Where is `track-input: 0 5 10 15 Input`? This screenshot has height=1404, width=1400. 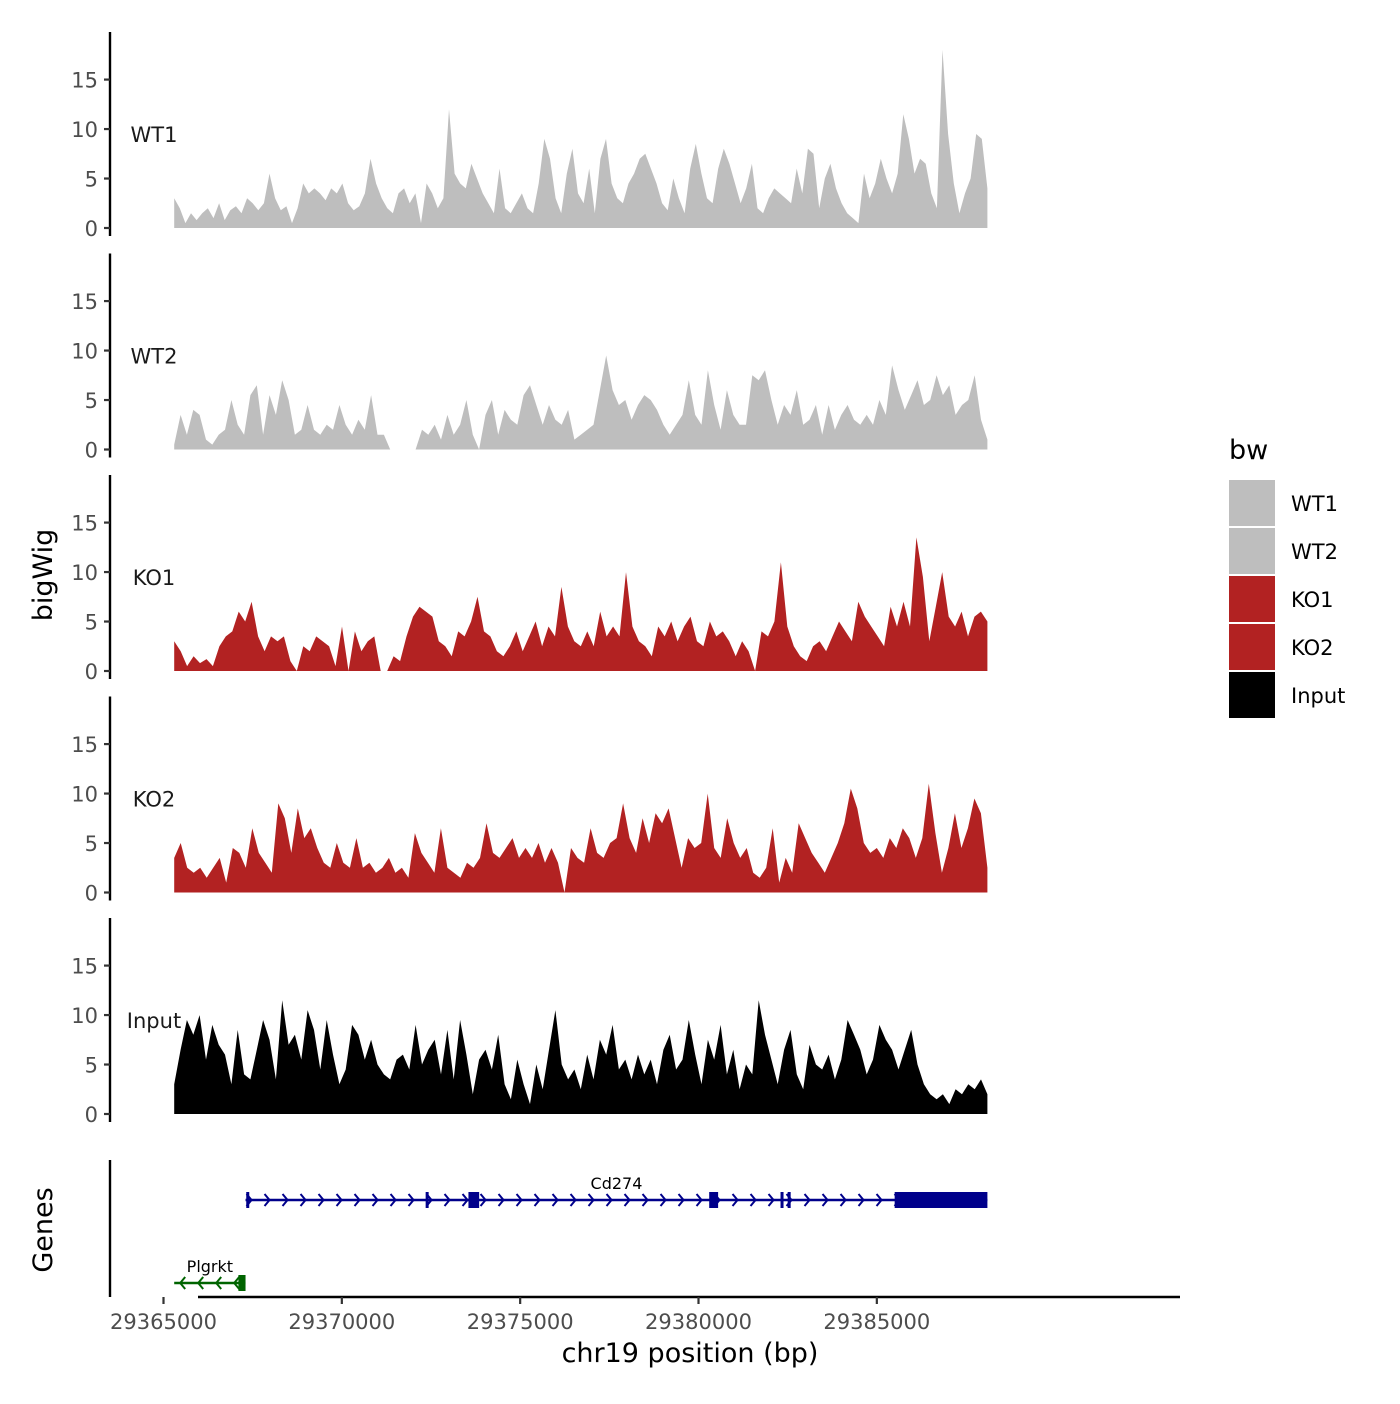
track-input: 0 5 10 15 Input is located at coordinates (529, 1022).